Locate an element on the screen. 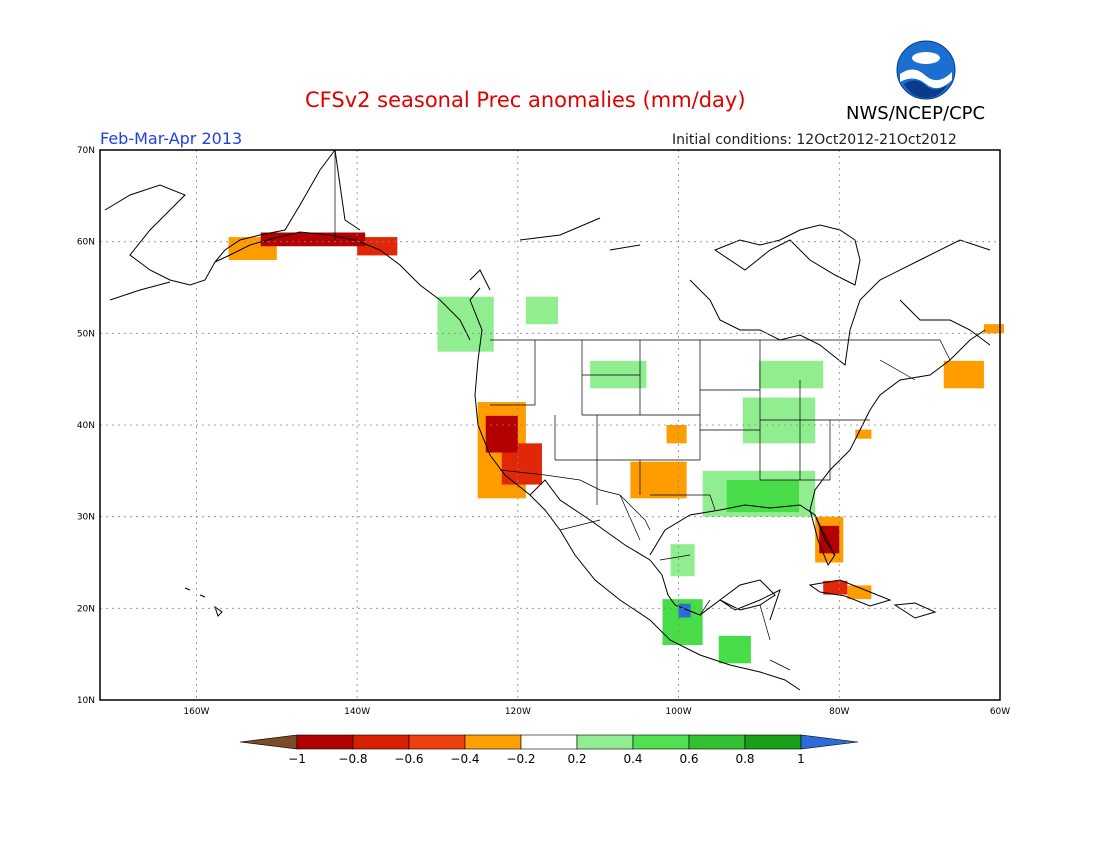 The image size is (1100, 850). florida-outline is located at coordinates (824, 535).